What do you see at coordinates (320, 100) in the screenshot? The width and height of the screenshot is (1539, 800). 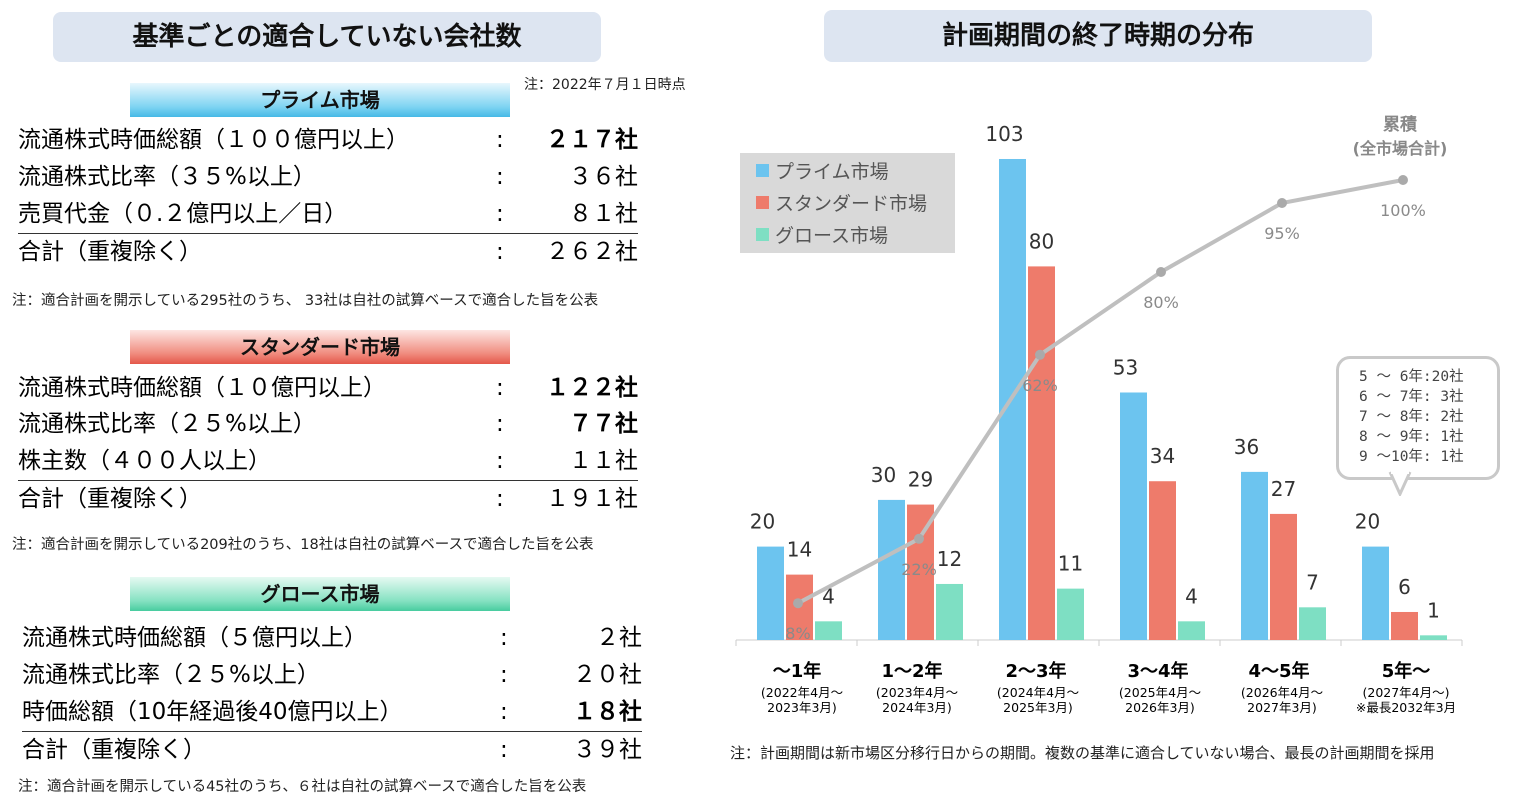 I see `prime-market-header: プライム市場` at bounding box center [320, 100].